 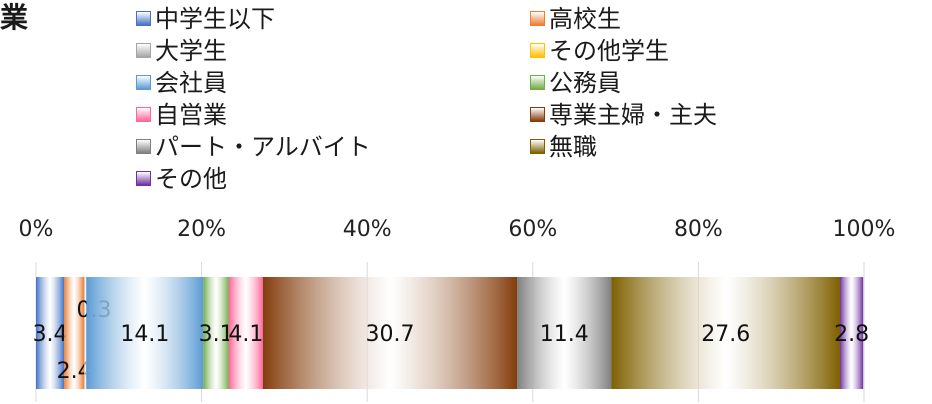 I want to click on legend-item: パート・アルバイト, so click(x=253, y=147).